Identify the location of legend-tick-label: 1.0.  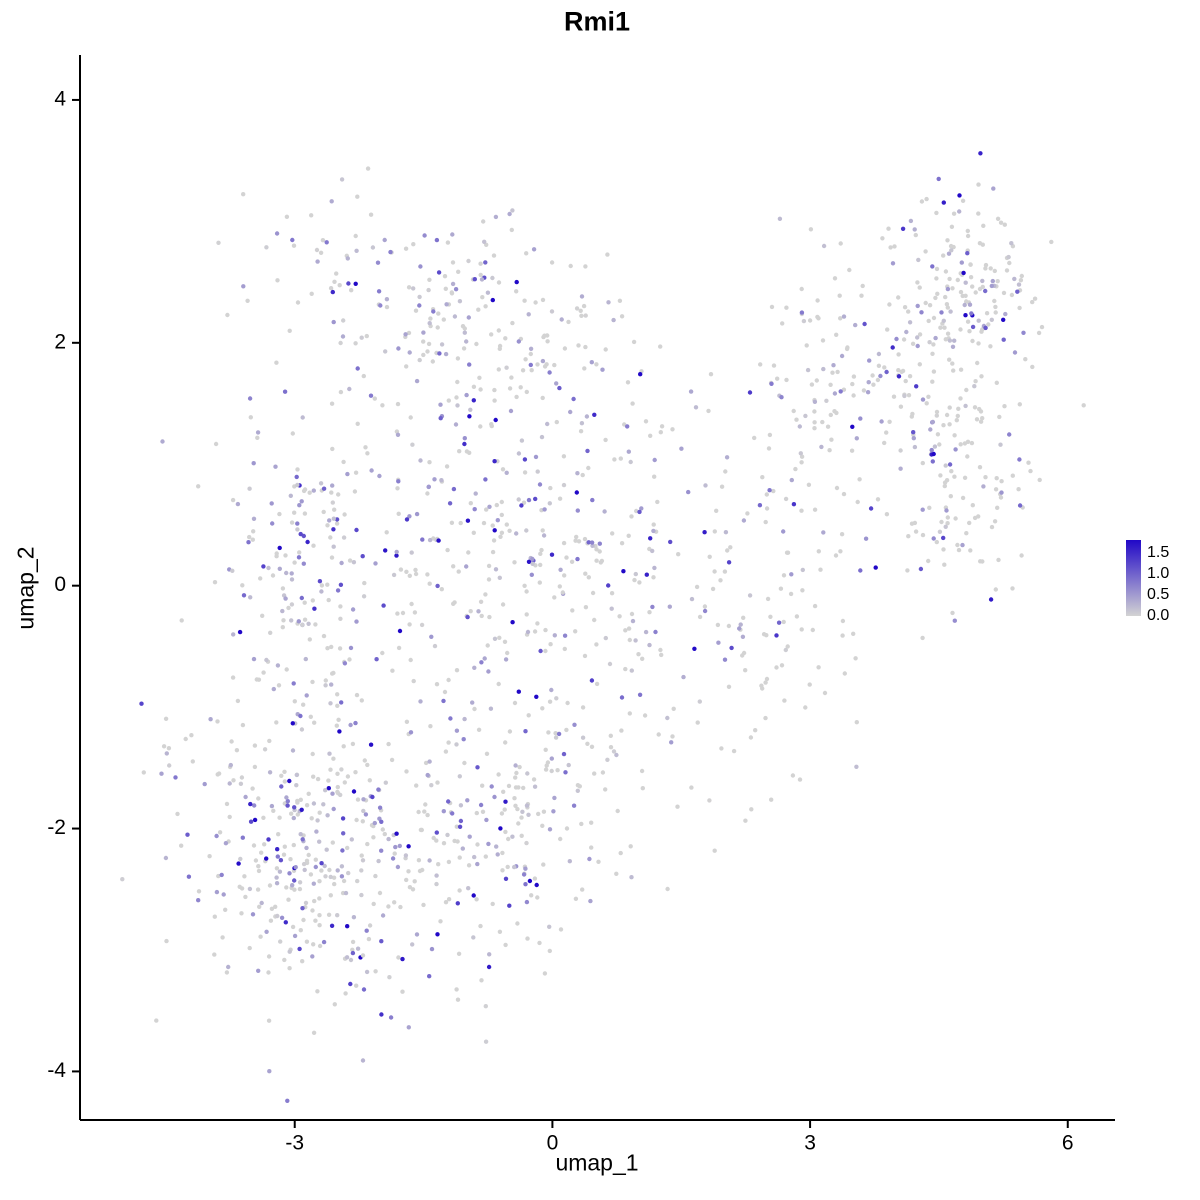
(1158, 573).